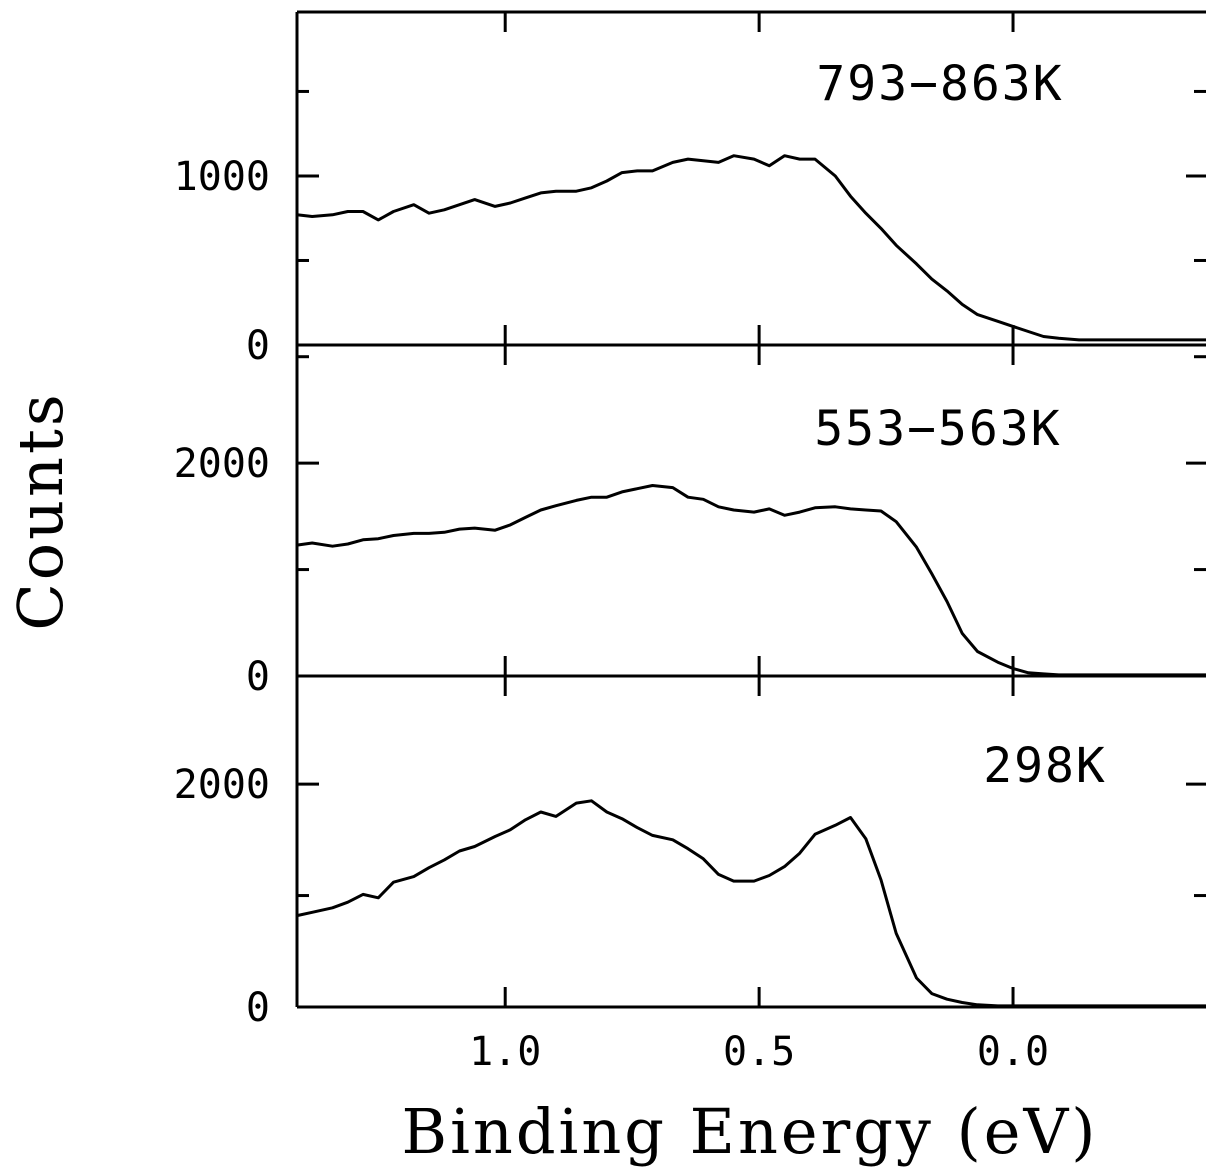  I want to click on x-tick-label: 0.0, so click(1013, 1052).